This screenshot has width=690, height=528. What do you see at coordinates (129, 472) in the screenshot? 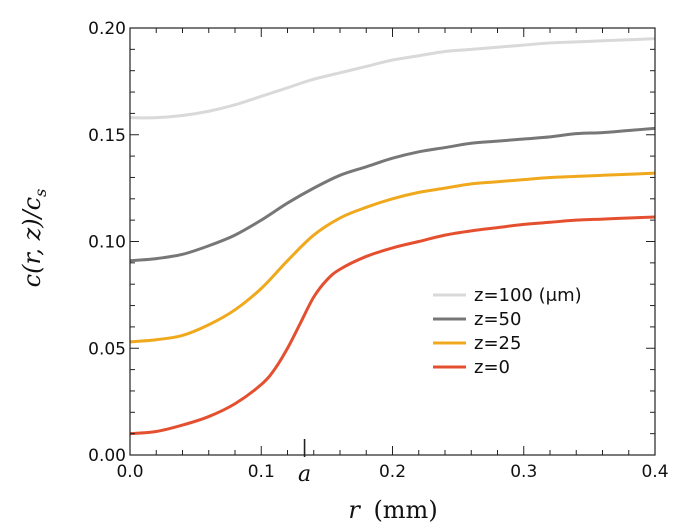
I see `x-tick-label: 0.0` at bounding box center [129, 472].